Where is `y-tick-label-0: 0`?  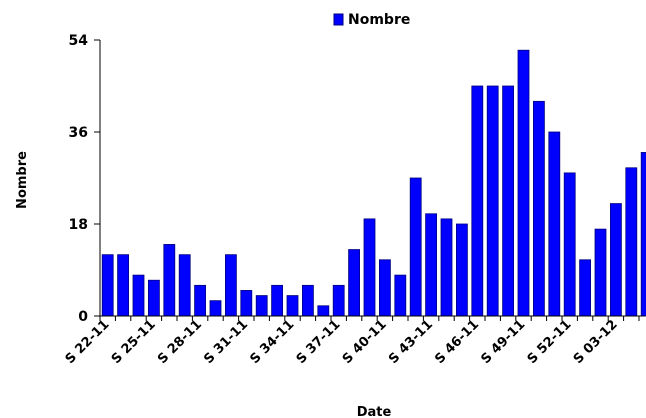 y-tick-label-0: 0 is located at coordinates (83, 317).